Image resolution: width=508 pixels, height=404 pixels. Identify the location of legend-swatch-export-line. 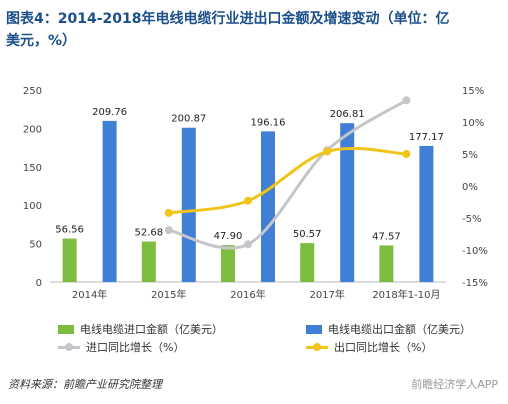
(317, 347).